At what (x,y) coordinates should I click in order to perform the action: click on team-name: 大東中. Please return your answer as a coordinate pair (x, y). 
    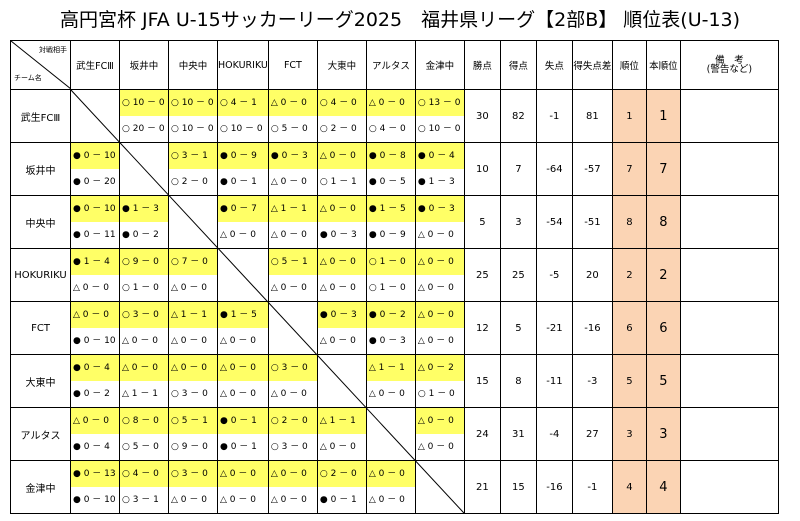
    Looking at the image, I should click on (40, 381).